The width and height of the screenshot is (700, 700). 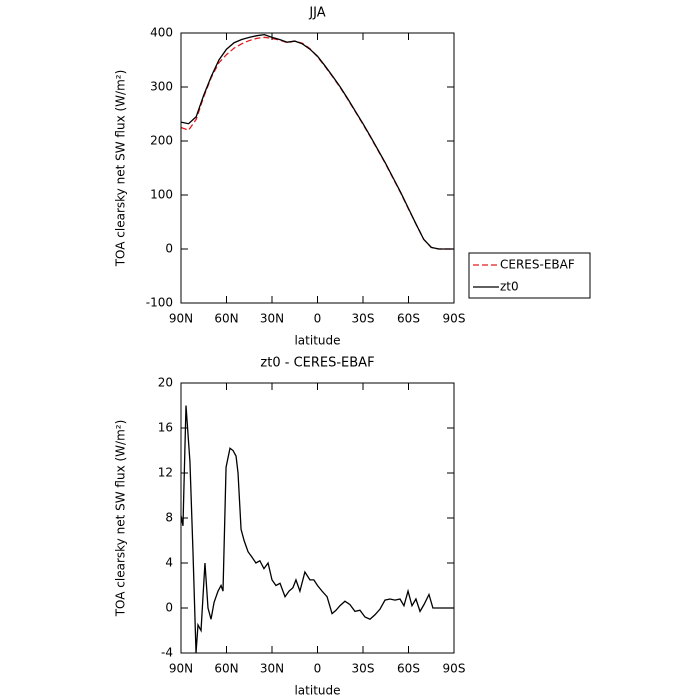 I want to click on legend-box, so click(x=529, y=275).